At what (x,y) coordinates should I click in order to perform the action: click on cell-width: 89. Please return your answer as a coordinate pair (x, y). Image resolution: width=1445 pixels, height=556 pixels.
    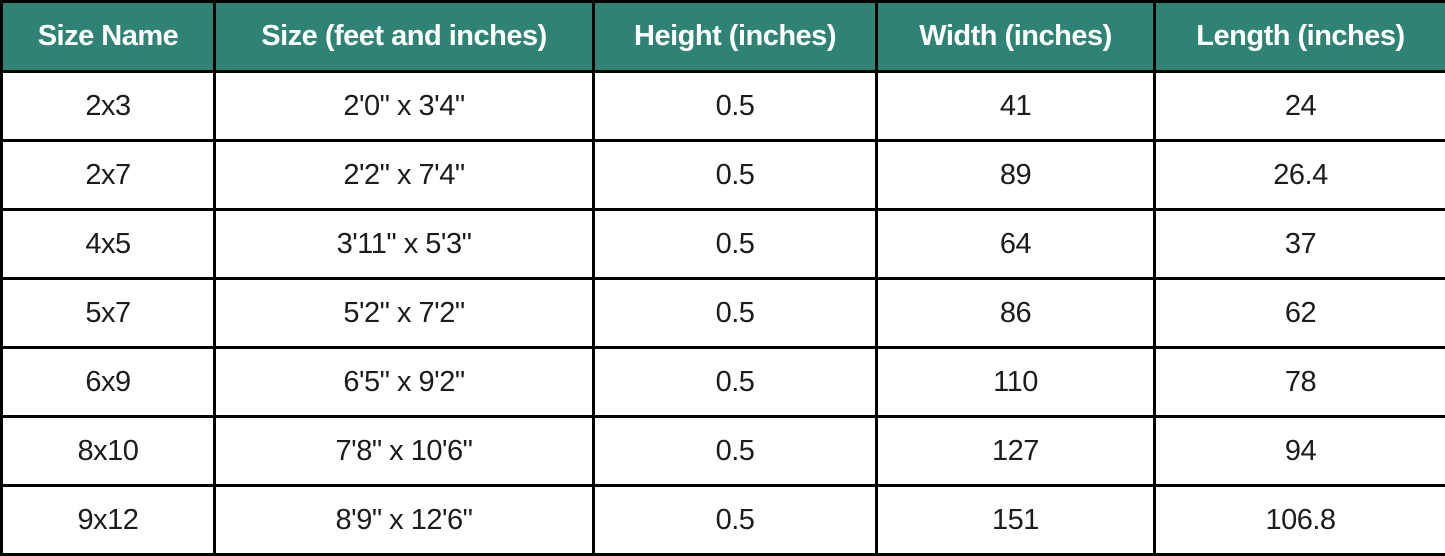
    Looking at the image, I should click on (1016, 175).